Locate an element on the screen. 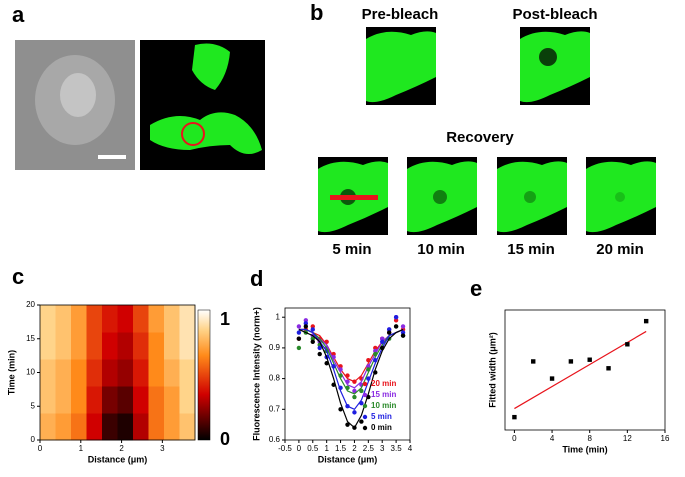 This screenshot has width=685, height=477. y-tick-label: 0.8 is located at coordinates (275, 378).